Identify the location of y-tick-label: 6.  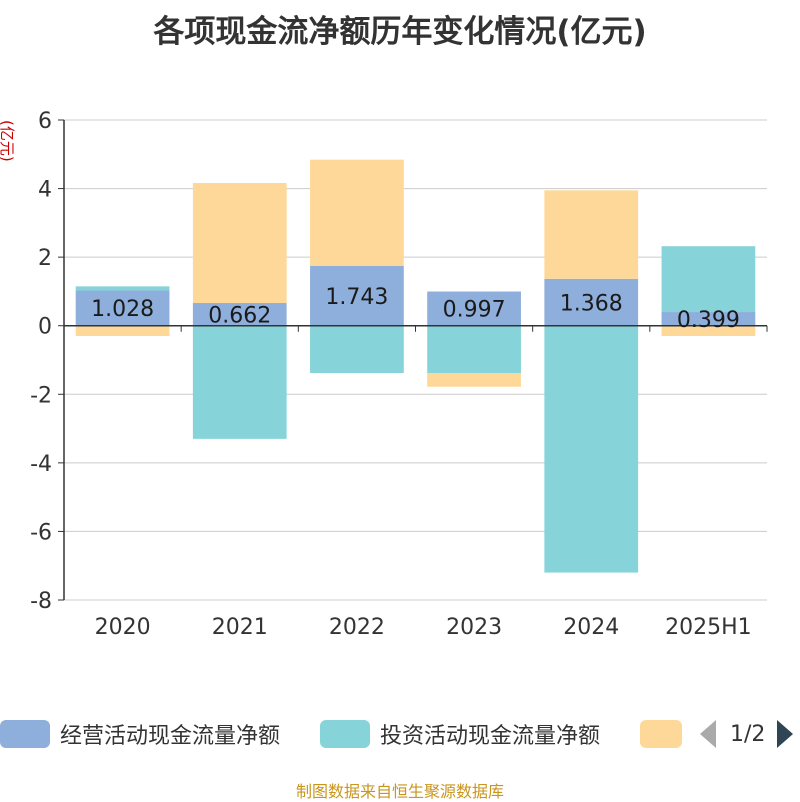
(45, 121).